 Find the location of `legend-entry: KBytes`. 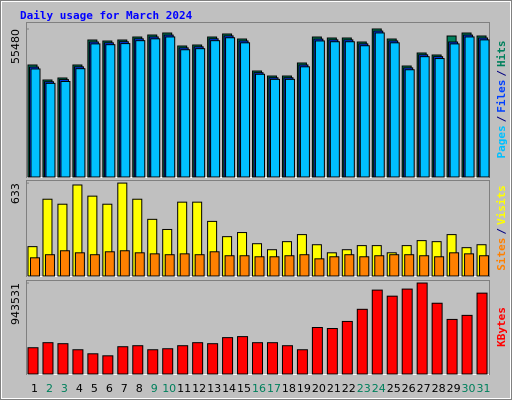

legend-entry: KBytes is located at coordinates (501, 327).